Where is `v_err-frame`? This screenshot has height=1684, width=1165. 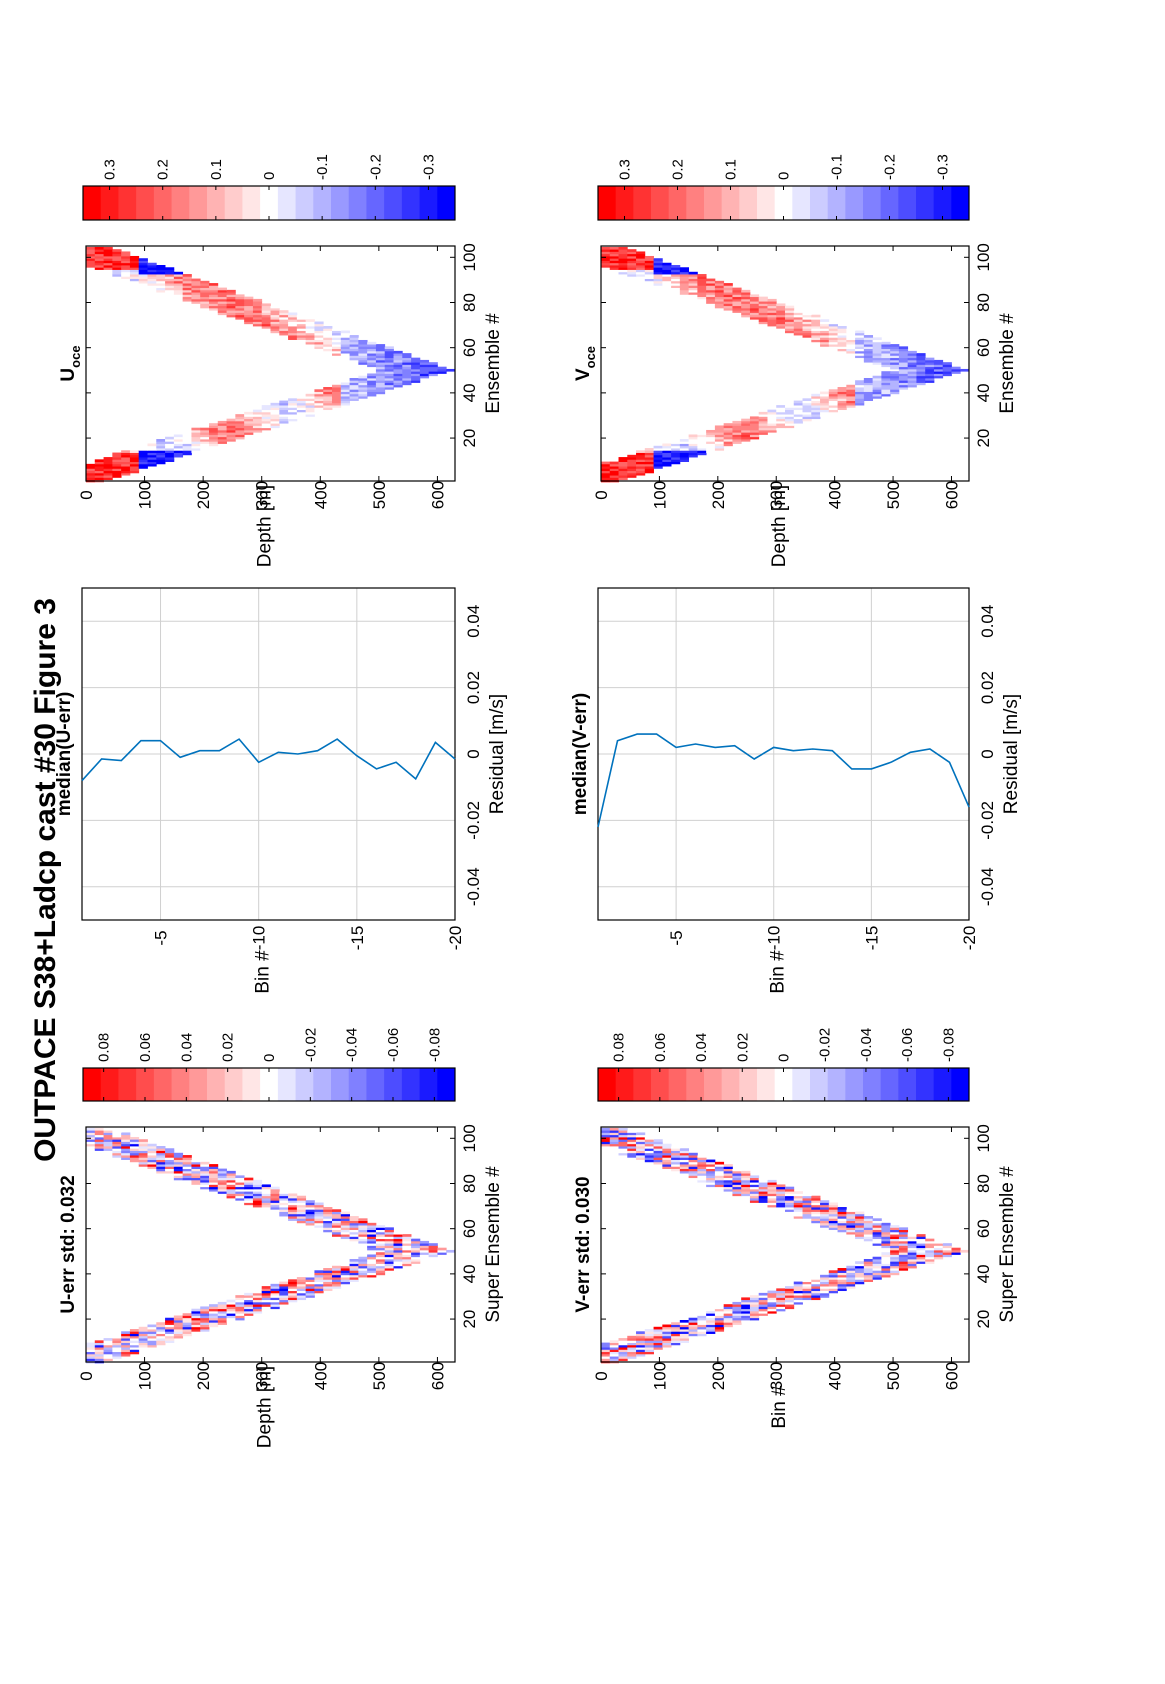
v_err-frame is located at coordinates (785, 1244).